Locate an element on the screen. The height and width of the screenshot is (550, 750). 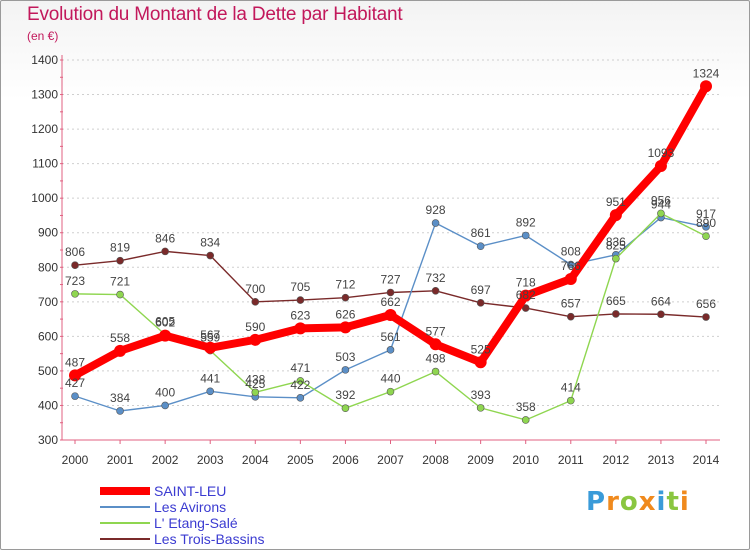
y-tick-label: 800 is located at coordinates (48, 267).